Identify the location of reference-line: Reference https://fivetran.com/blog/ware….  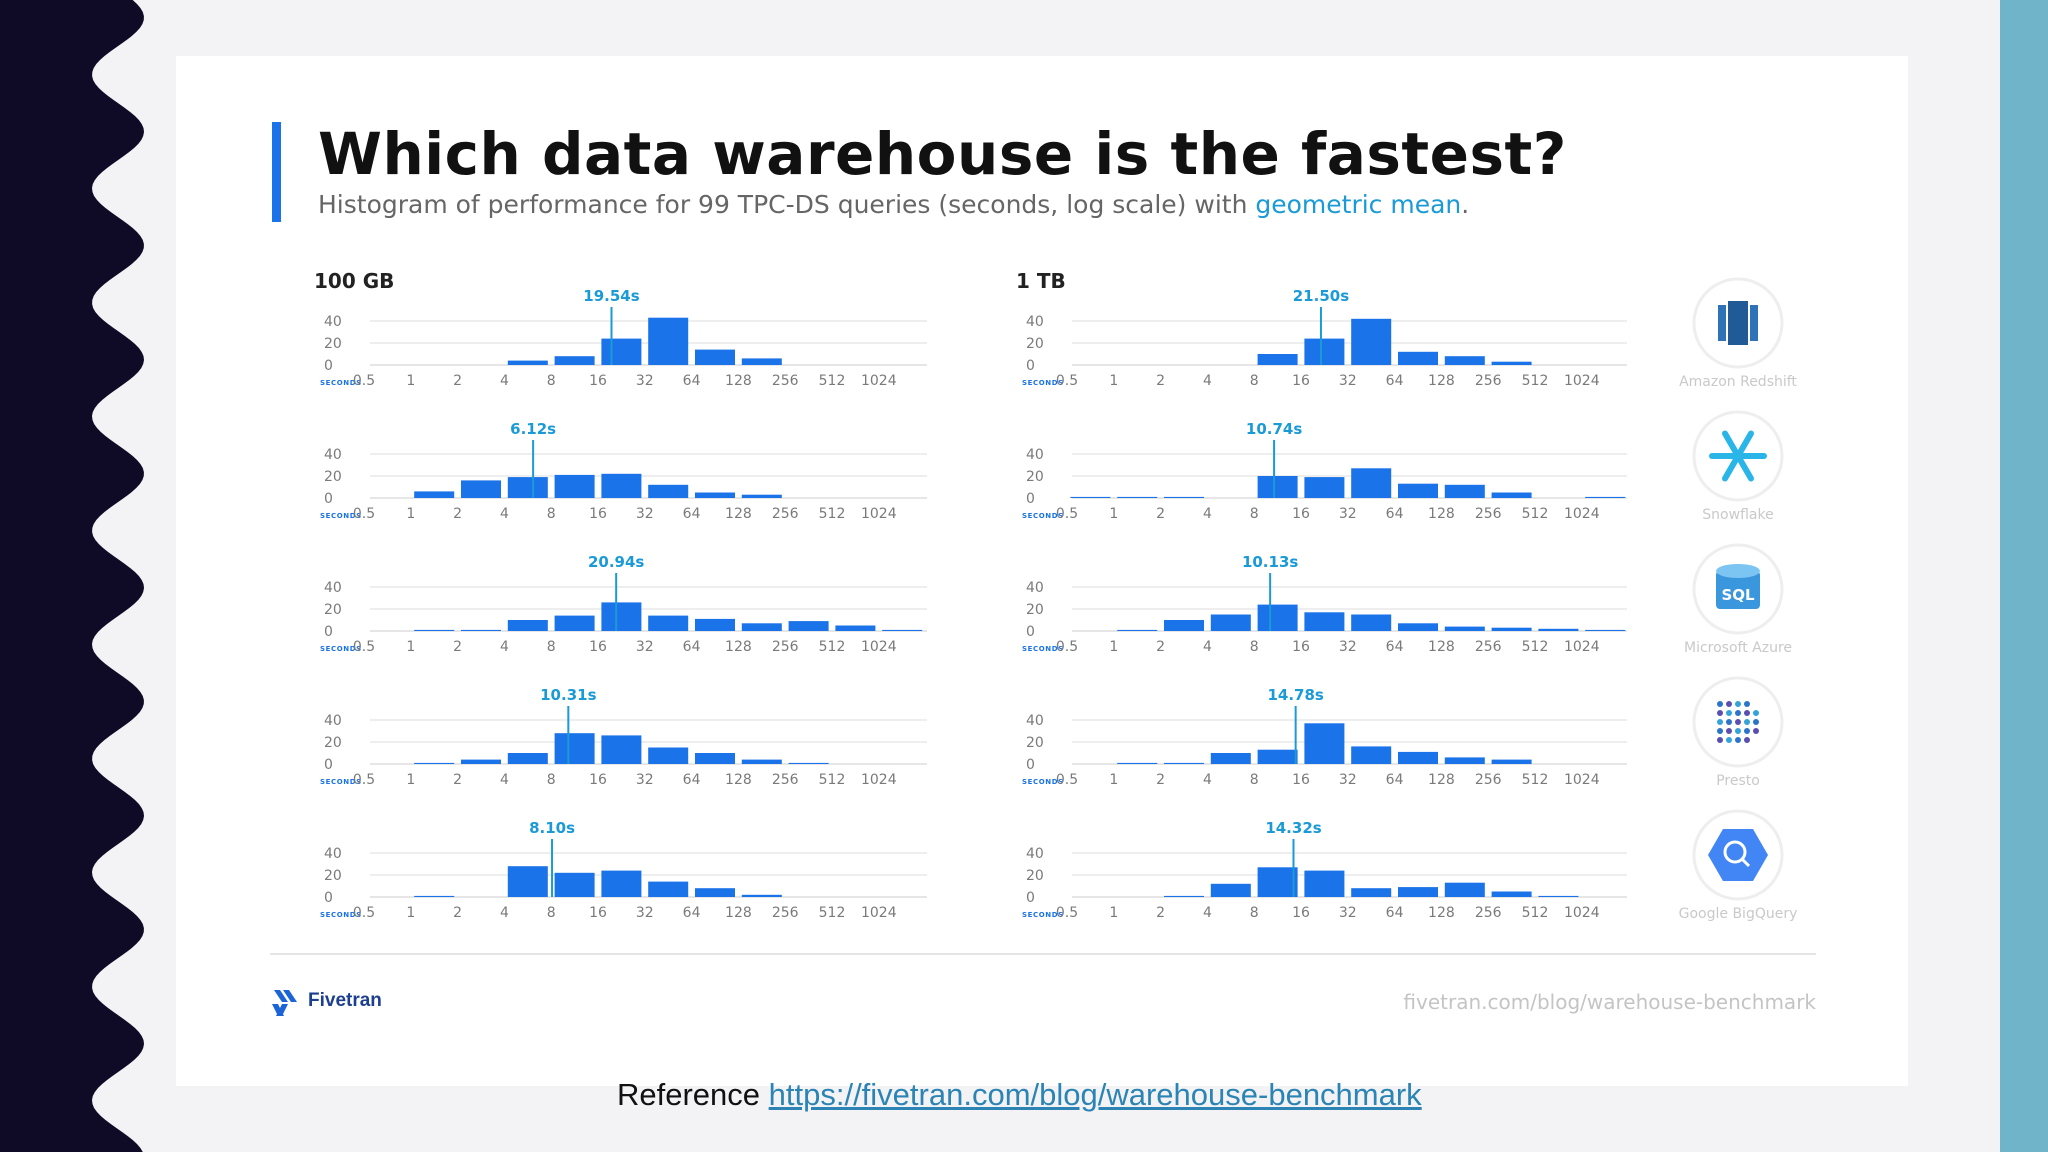
(1019, 1095).